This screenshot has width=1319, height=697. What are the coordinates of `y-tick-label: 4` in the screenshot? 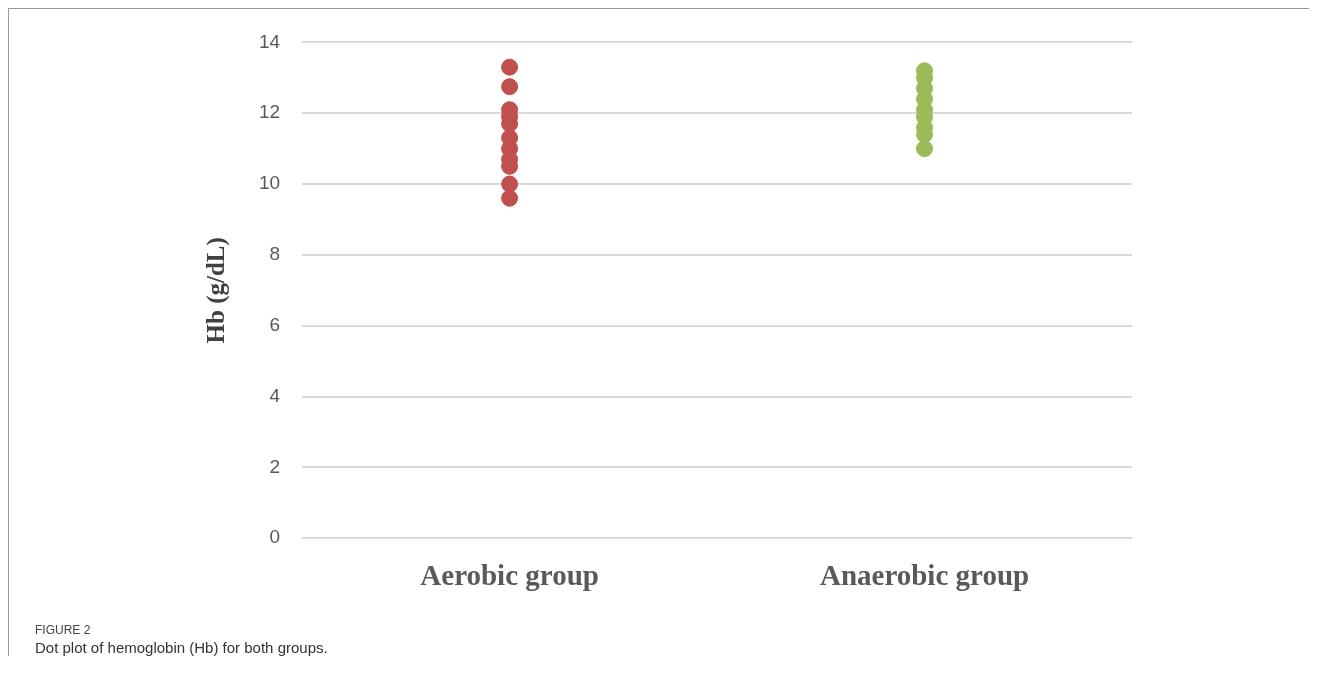 It's located at (275, 395).